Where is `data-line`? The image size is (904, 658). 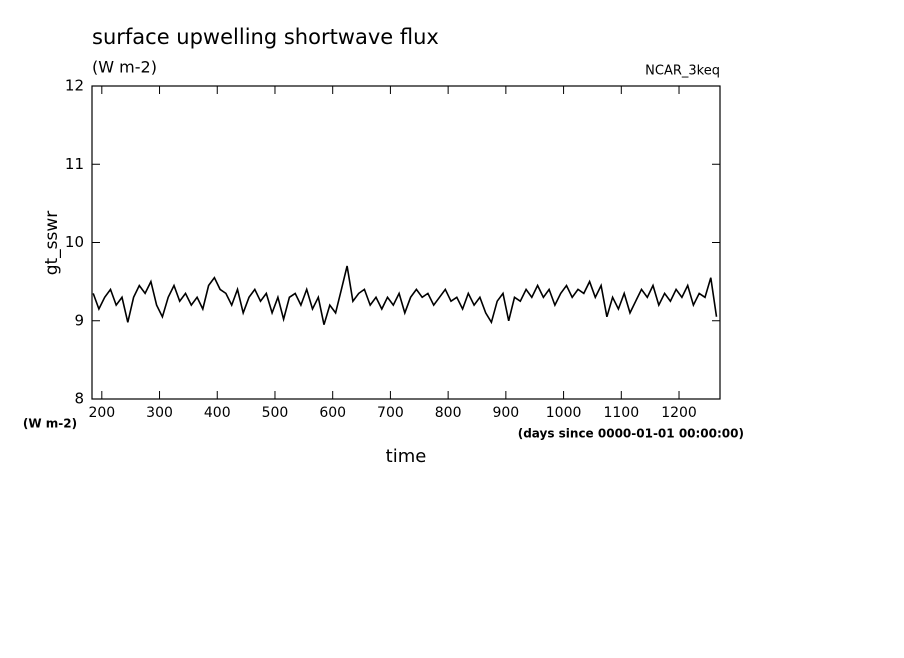 data-line is located at coordinates (405, 295).